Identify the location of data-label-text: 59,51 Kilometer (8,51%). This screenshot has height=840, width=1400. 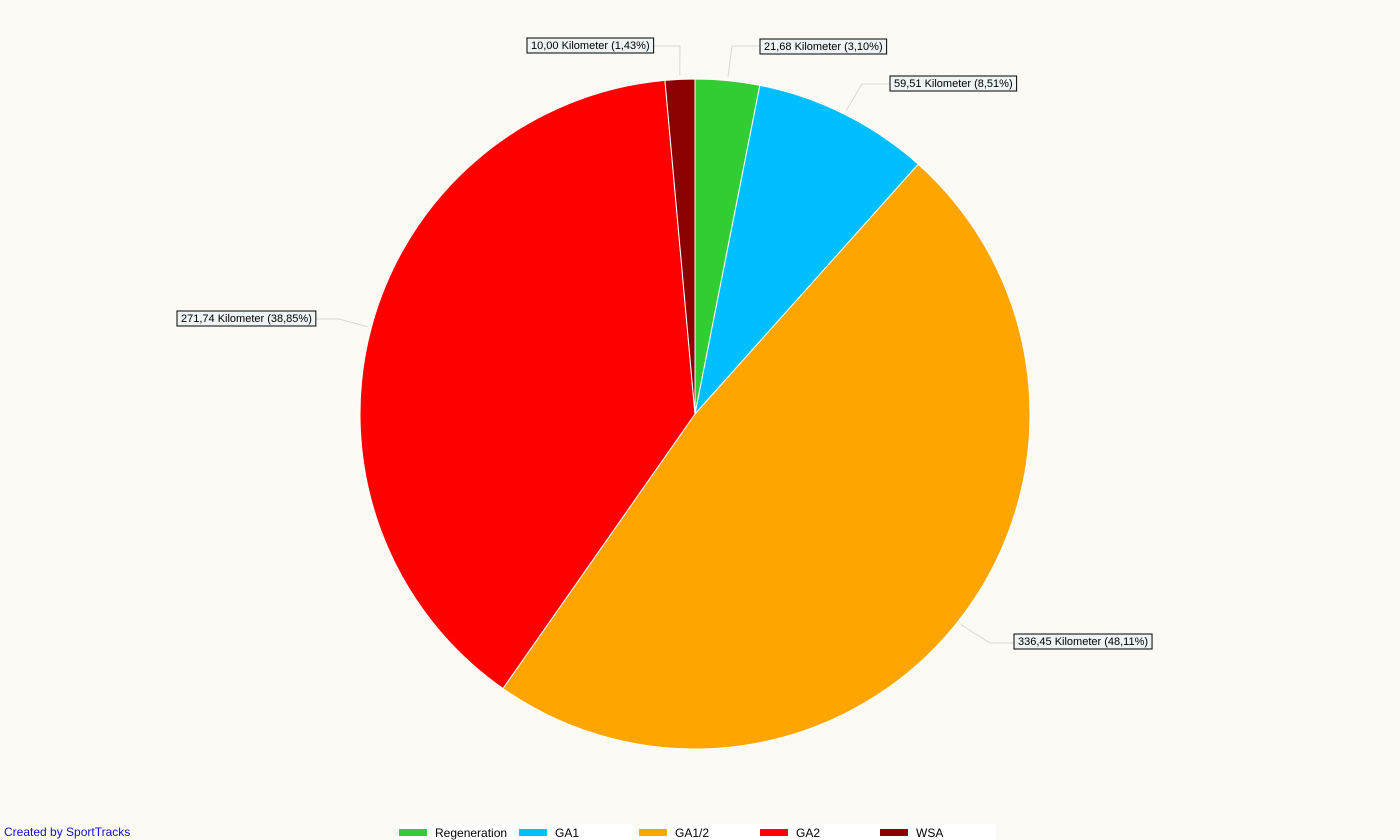
(953, 84).